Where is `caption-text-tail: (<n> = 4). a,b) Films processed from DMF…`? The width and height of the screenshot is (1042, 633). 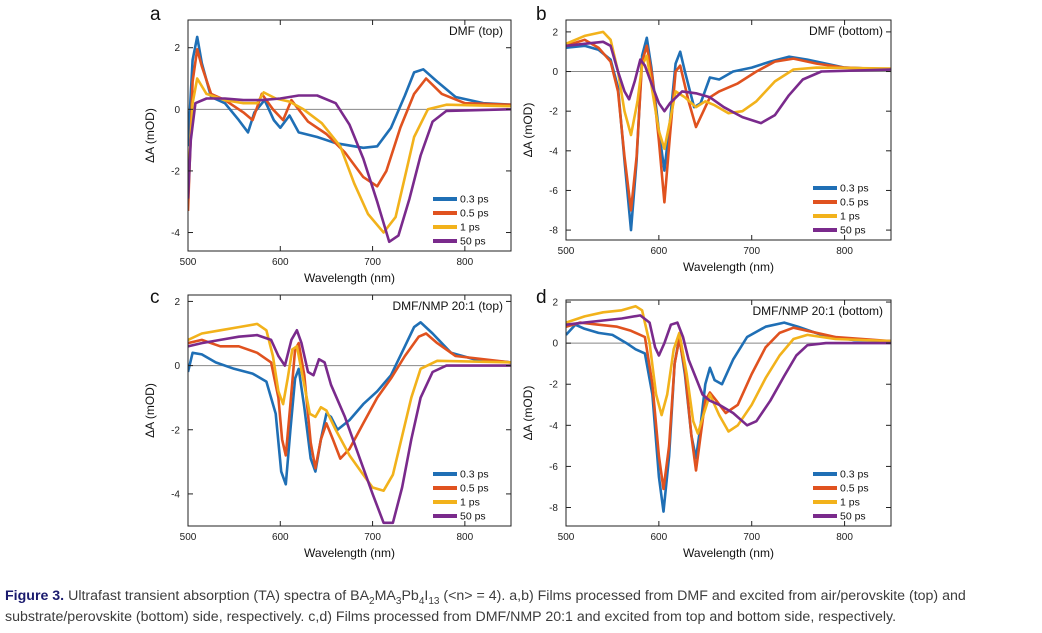 caption-text-tail: (<n> = 4). a,b) Films processed from DMF… is located at coordinates (485, 606).